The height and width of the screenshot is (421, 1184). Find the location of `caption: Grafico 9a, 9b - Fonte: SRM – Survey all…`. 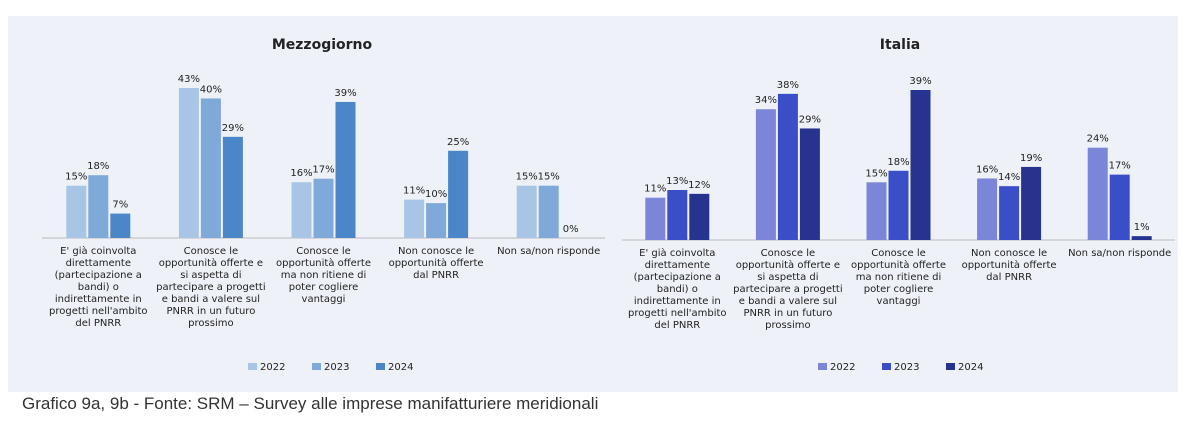

caption: Grafico 9a, 9b - Fonte: SRM – Survey all… is located at coordinates (310, 403).